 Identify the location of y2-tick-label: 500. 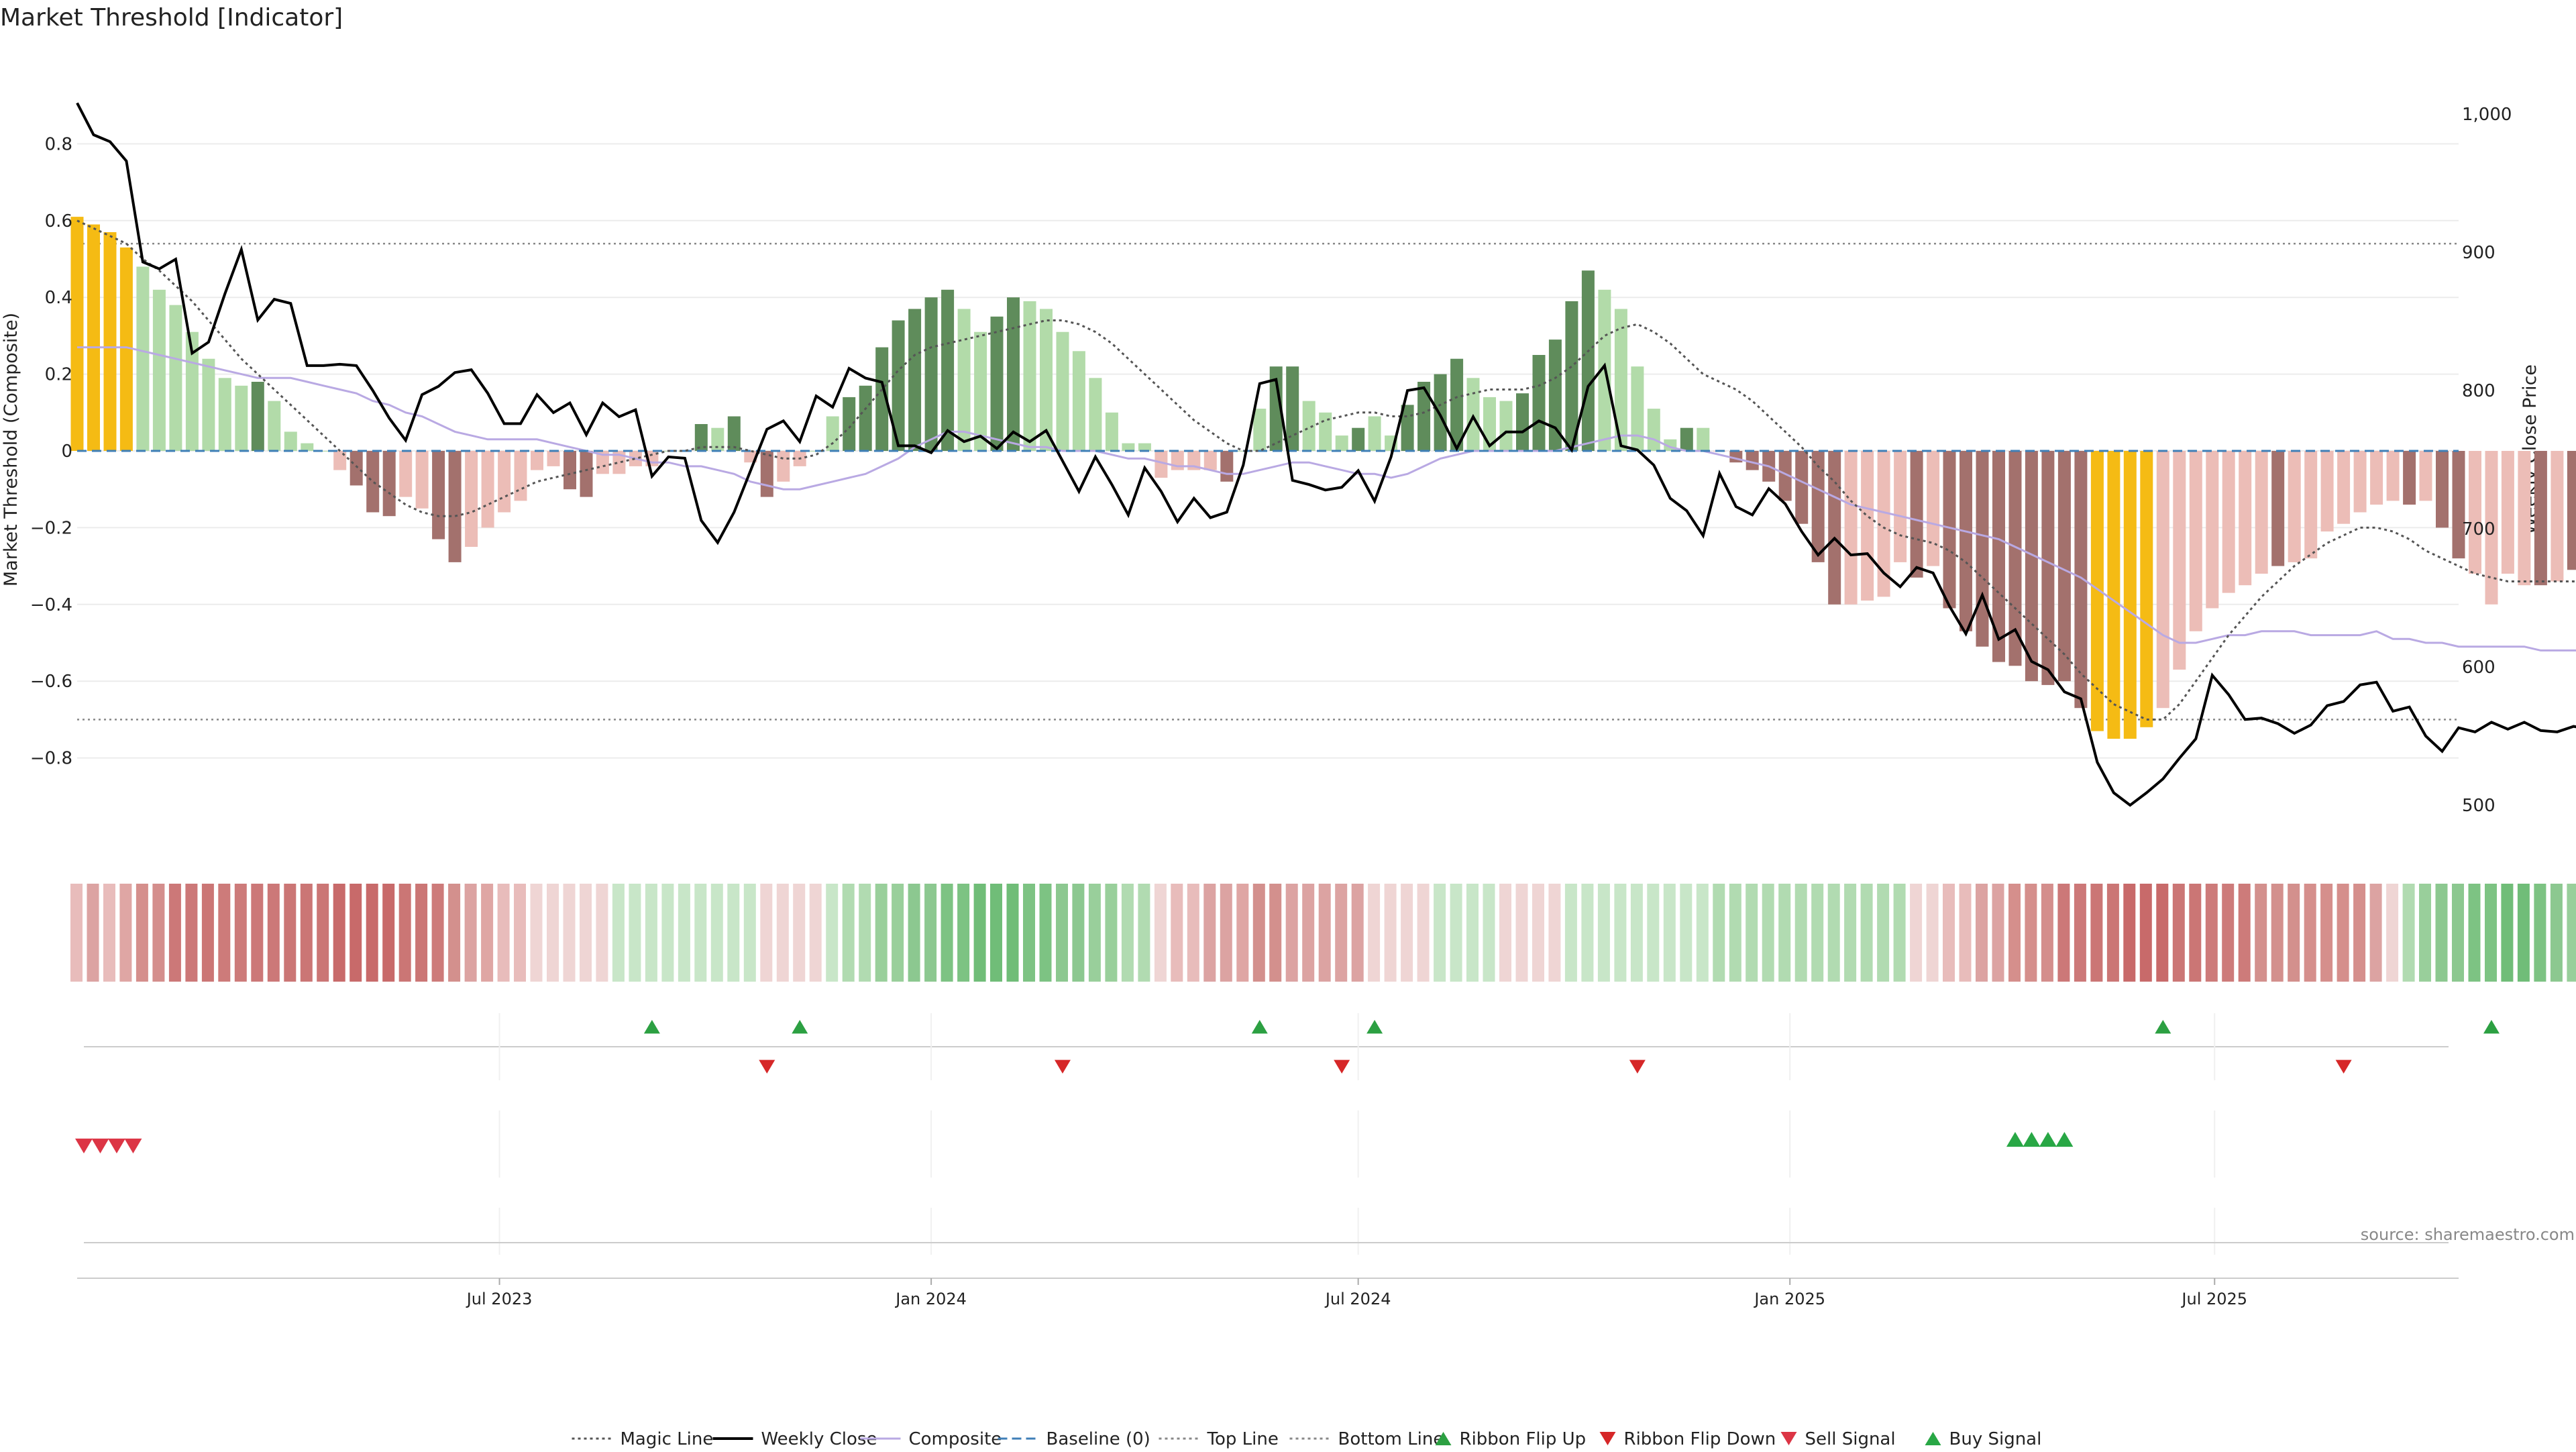
(2479, 806).